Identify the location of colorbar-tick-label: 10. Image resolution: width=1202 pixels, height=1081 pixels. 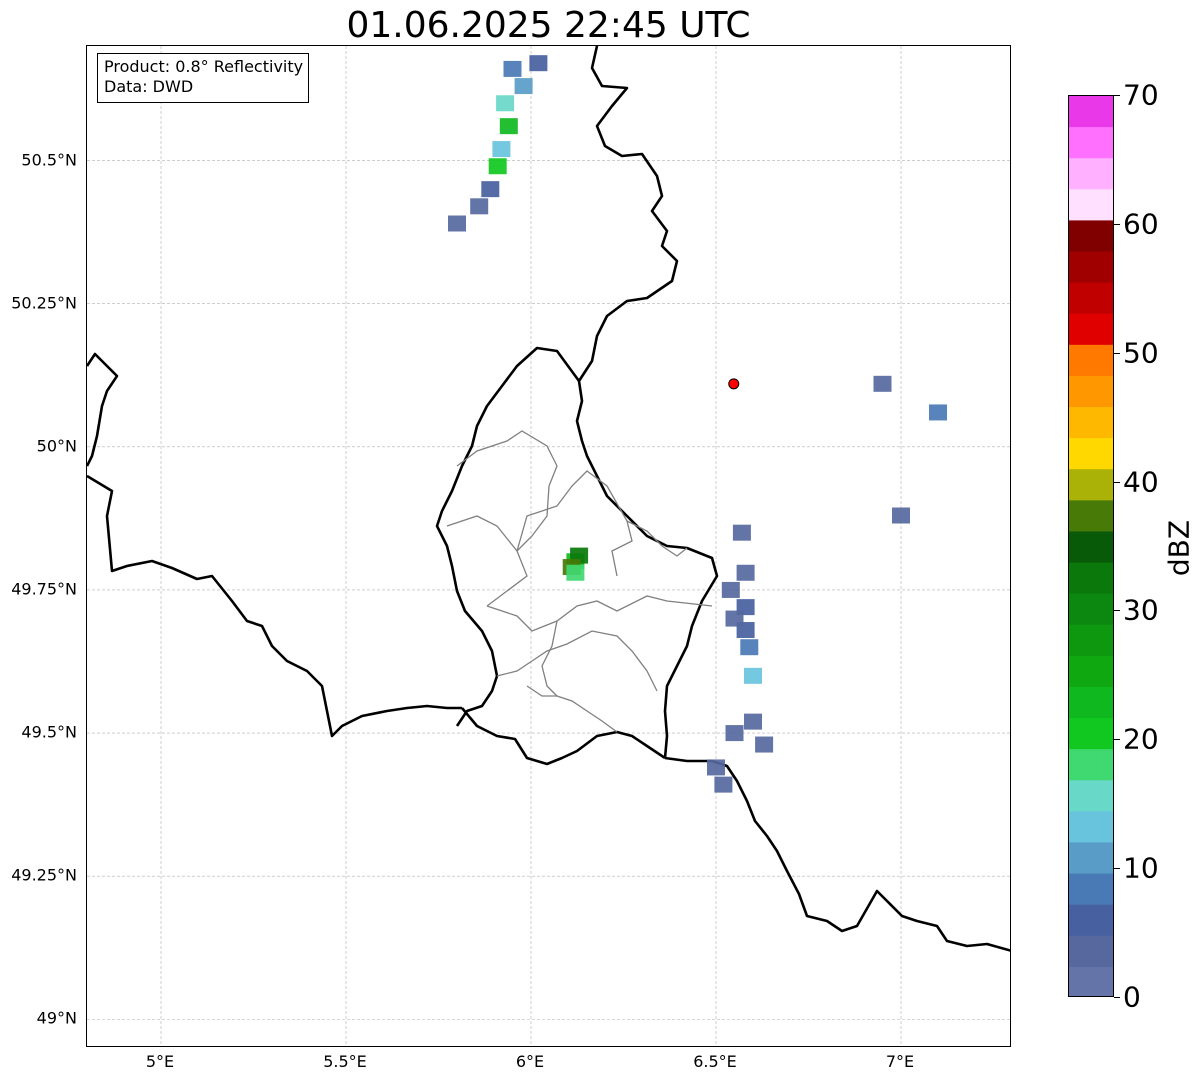
(1141, 868).